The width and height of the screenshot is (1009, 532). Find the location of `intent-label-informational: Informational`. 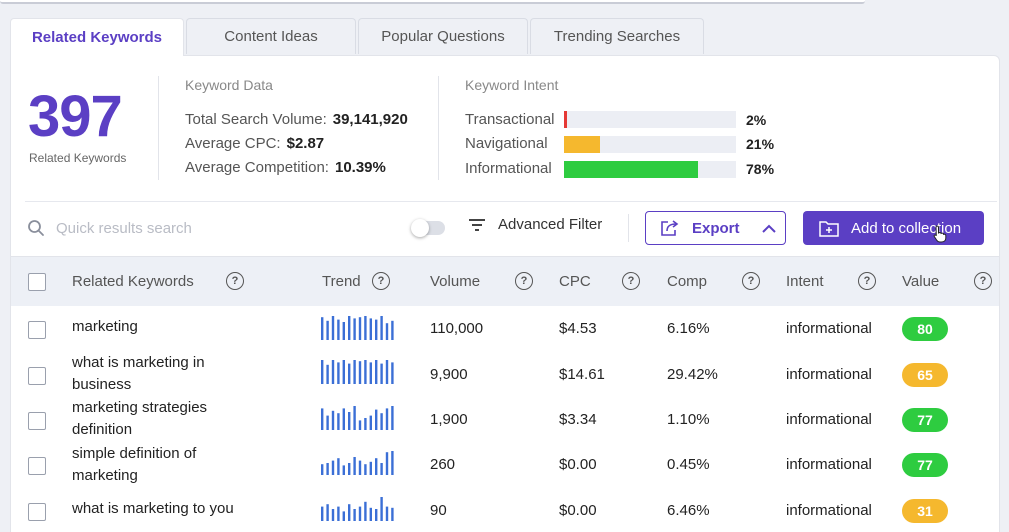

intent-label-informational: Informational is located at coordinates (508, 168).